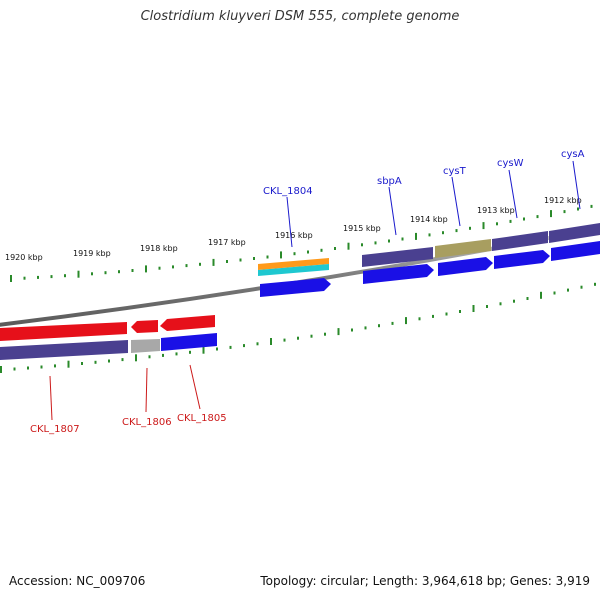 The width and height of the screenshot is (600, 600). I want to click on gene-label-ckl-1805: CKL_1805, so click(202, 418).